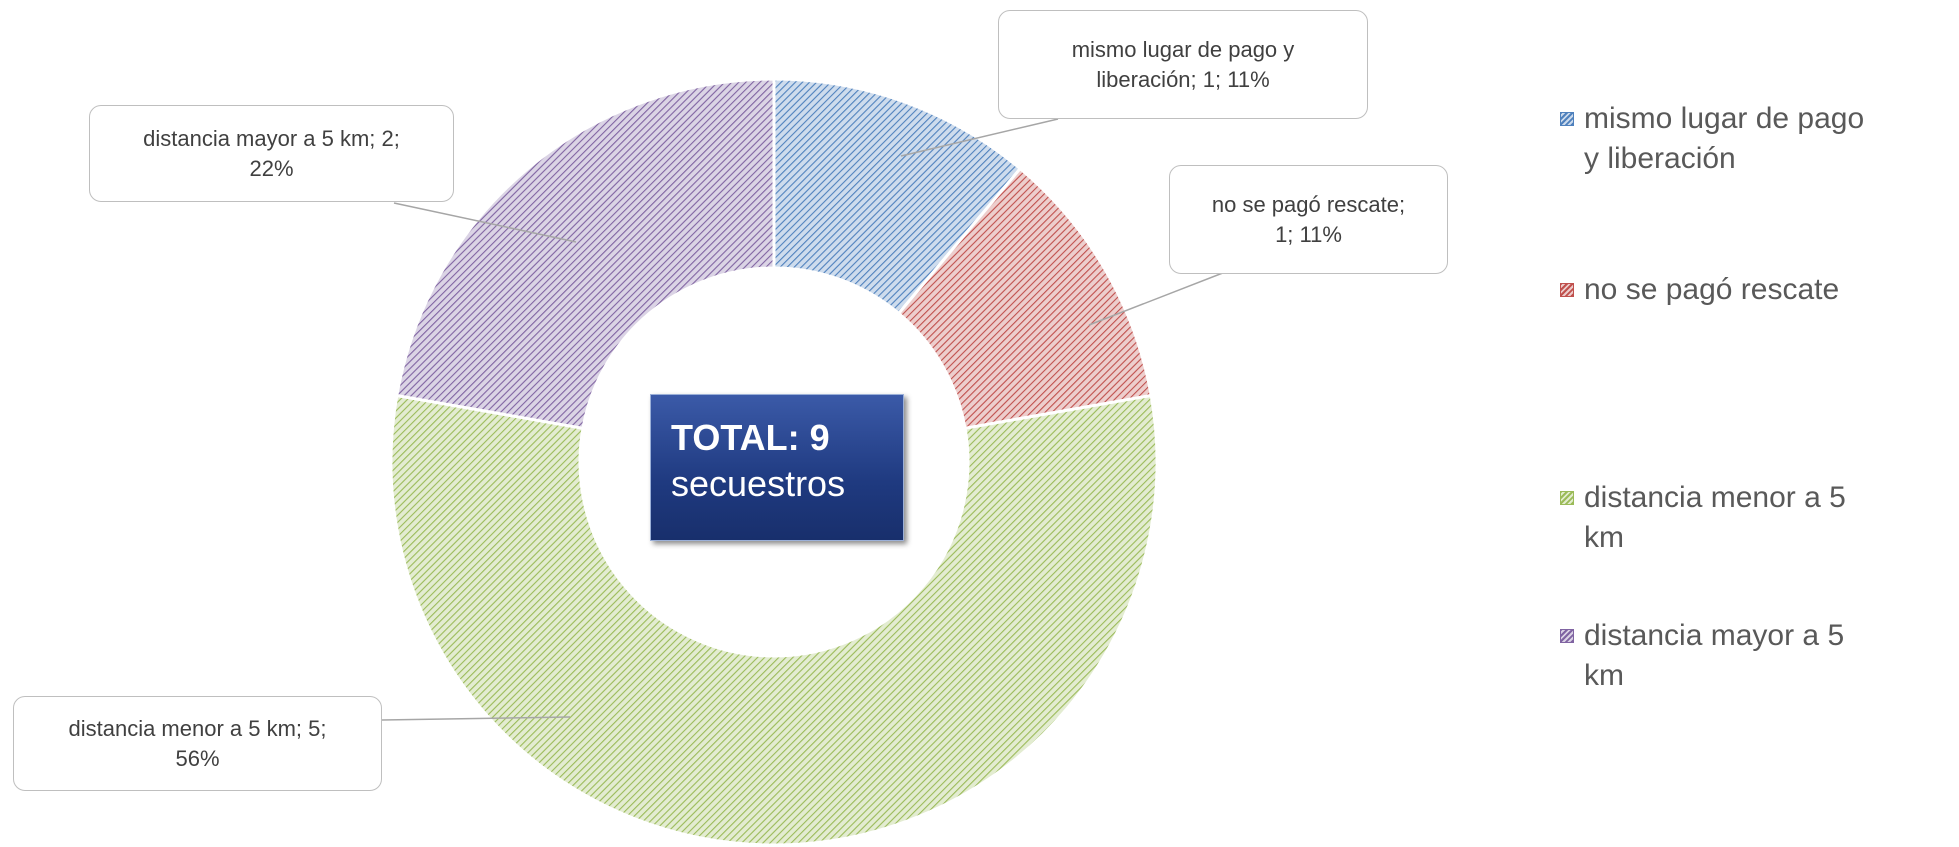 The image size is (1959, 847). I want to click on center-title: TOTAL: 9, so click(750, 437).